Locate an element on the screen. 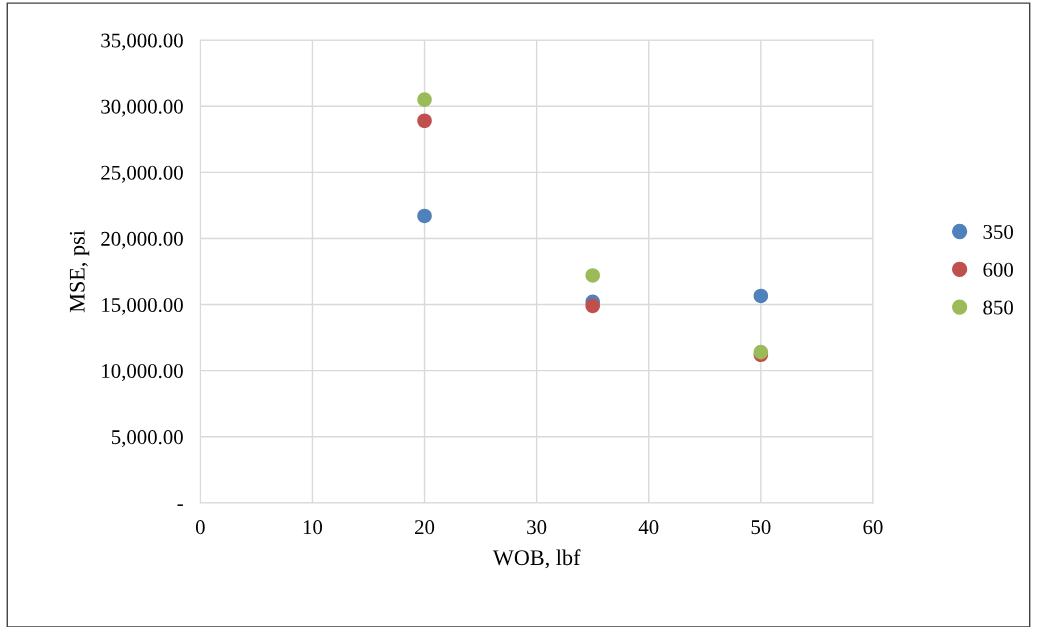  y-tick-label: - is located at coordinates (180, 505).